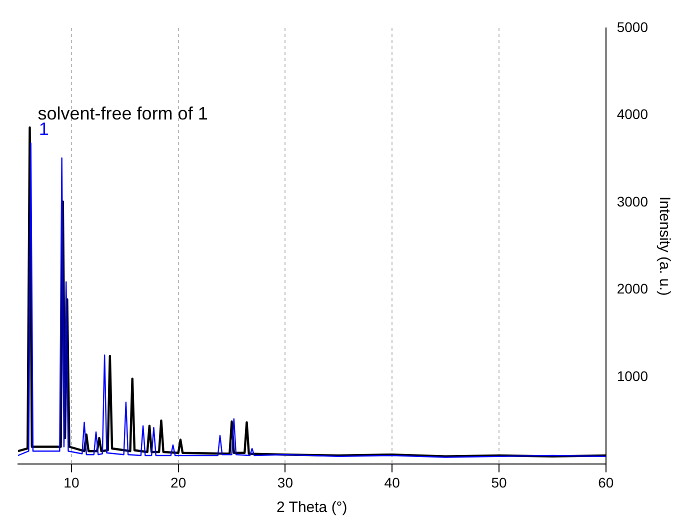 The width and height of the screenshot is (695, 529). Describe the element at coordinates (178, 482) in the screenshot. I see `x-tick-label: 20` at that location.